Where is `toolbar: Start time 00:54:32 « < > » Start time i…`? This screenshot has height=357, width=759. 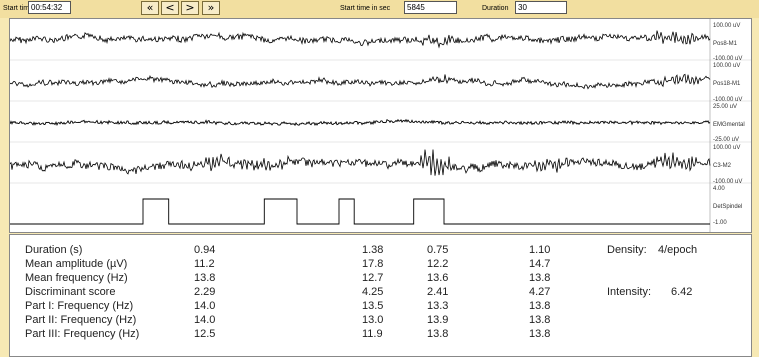
toolbar: Start time 00:54:32 « < > » Start time i… is located at coordinates (379, 9).